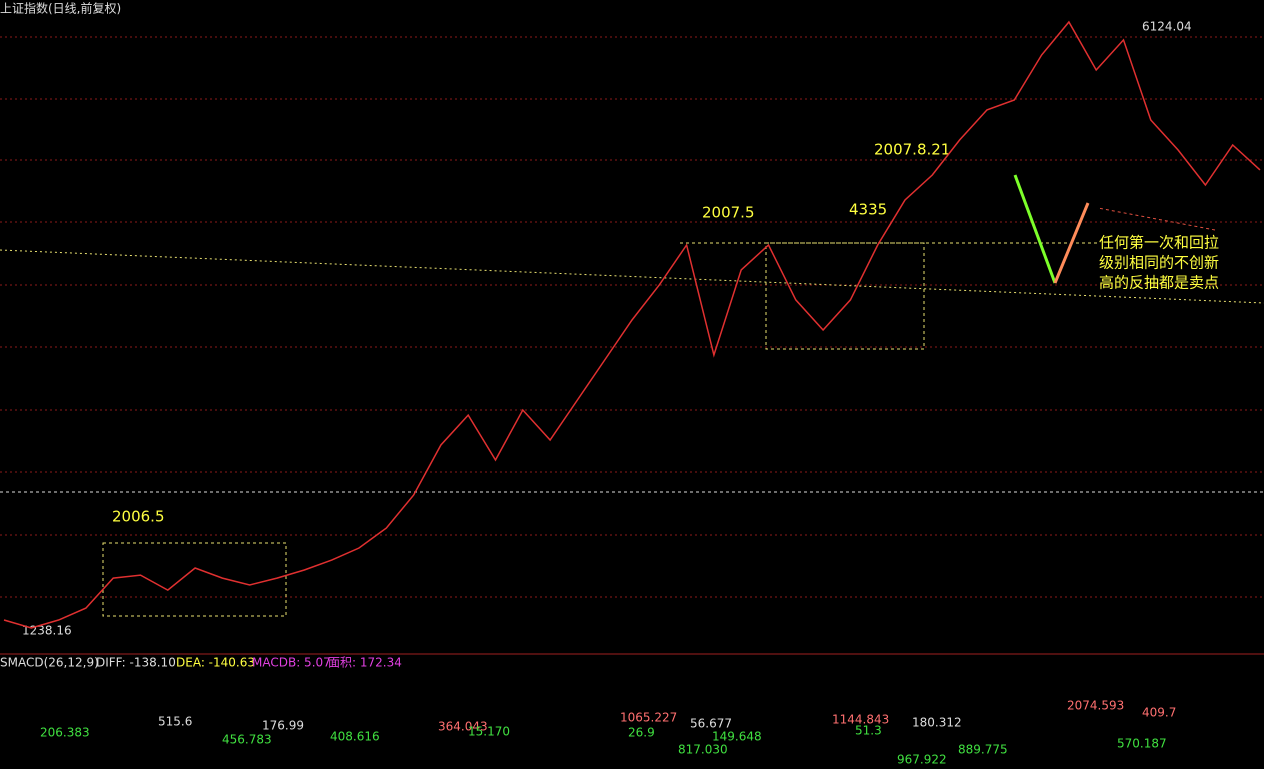  What do you see at coordinates (1142, 744) in the screenshot?
I see `macd-label: 570.187` at bounding box center [1142, 744].